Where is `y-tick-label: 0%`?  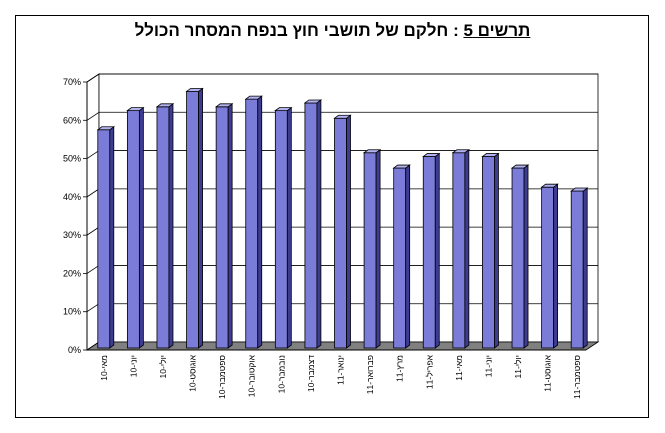
y-tick-label: 0% is located at coordinates (74, 350).